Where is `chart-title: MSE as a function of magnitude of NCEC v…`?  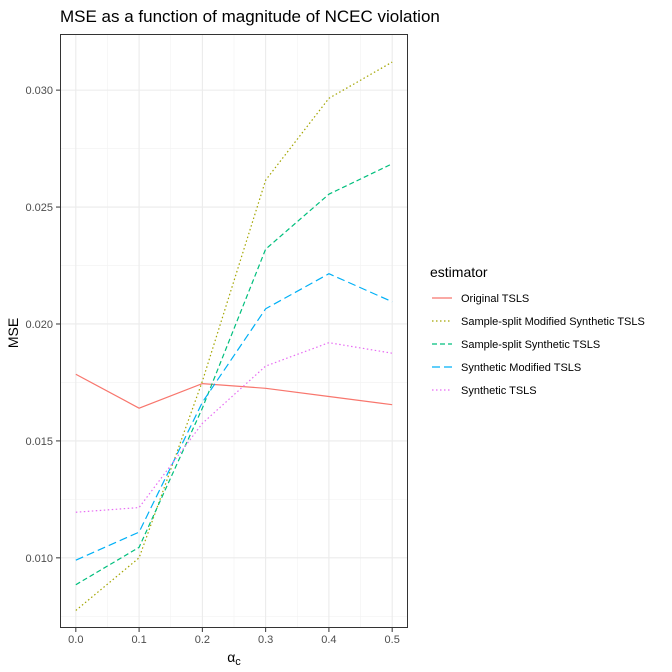
chart-title: MSE as a function of magnitude of NCEC v… is located at coordinates (250, 16).